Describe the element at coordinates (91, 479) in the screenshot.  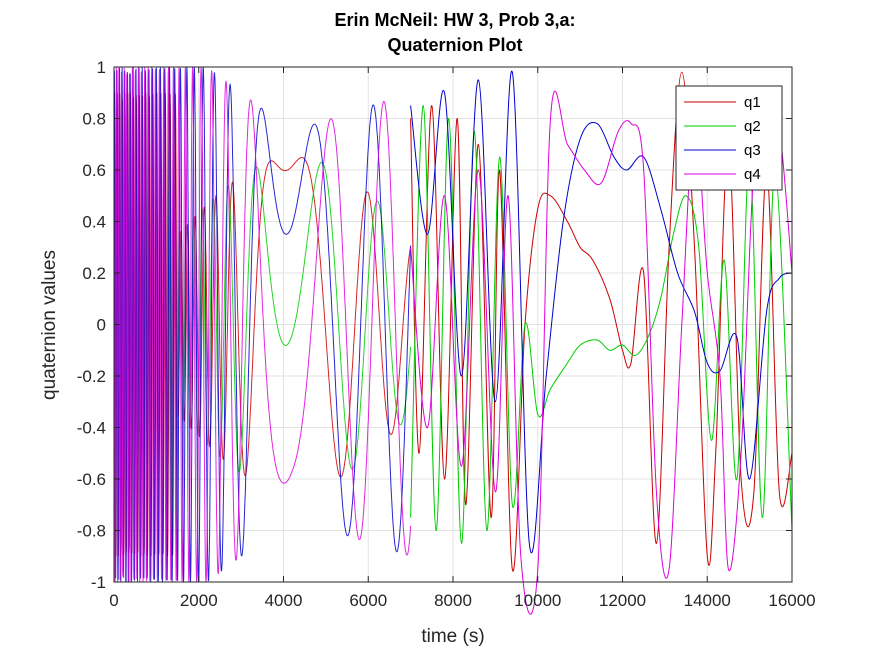
I see `y-tick-label: -0.6` at that location.